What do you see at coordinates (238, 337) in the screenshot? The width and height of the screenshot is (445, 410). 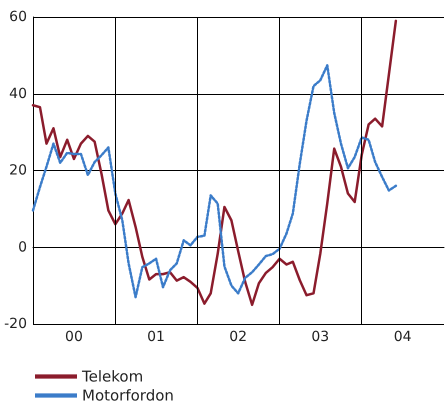 I see `x-tick-label: 02` at bounding box center [238, 337].